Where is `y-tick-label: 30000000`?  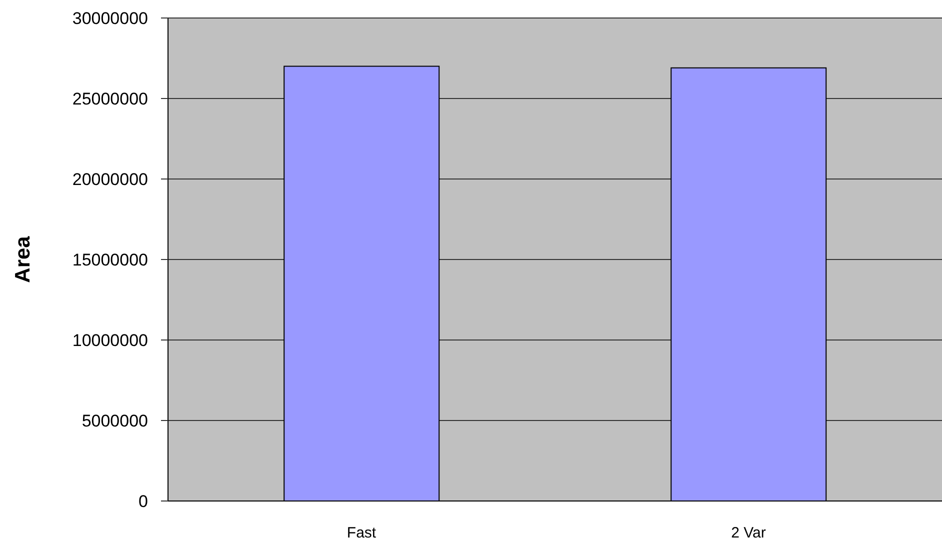 y-tick-label: 30000000 is located at coordinates (110, 18).